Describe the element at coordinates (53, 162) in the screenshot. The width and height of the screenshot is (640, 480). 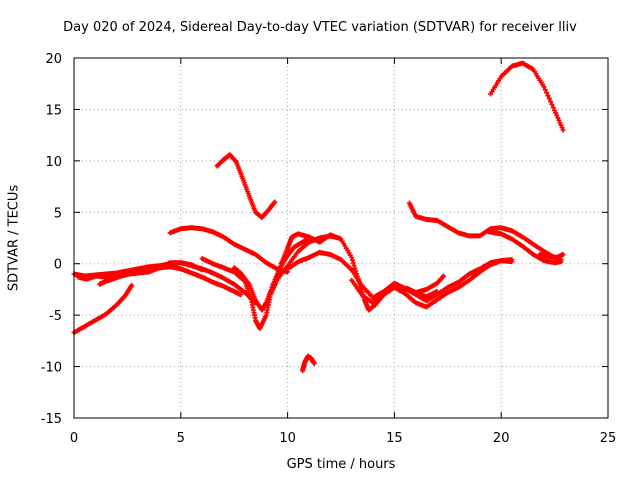
I see `y-tick-label: 10` at that location.